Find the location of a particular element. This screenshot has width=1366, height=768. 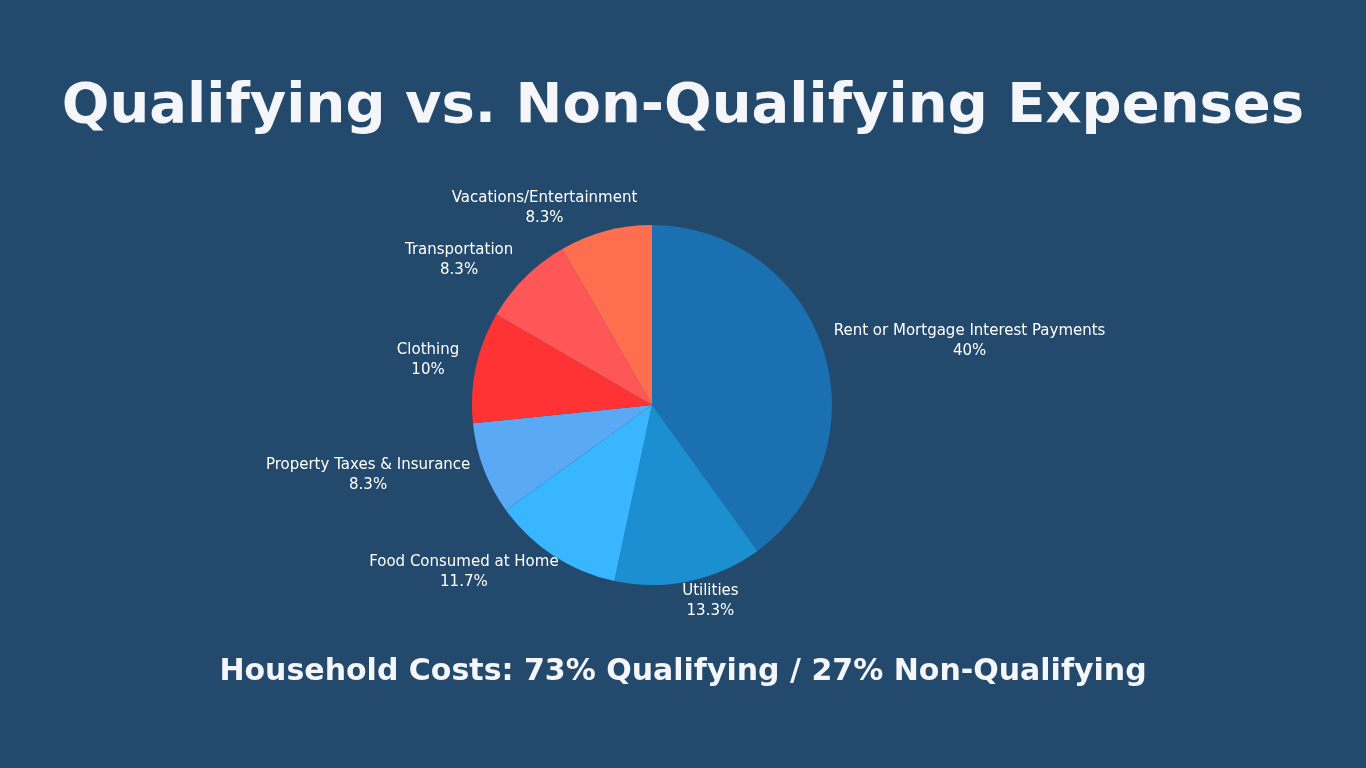

data-label: 40% is located at coordinates (969, 349).